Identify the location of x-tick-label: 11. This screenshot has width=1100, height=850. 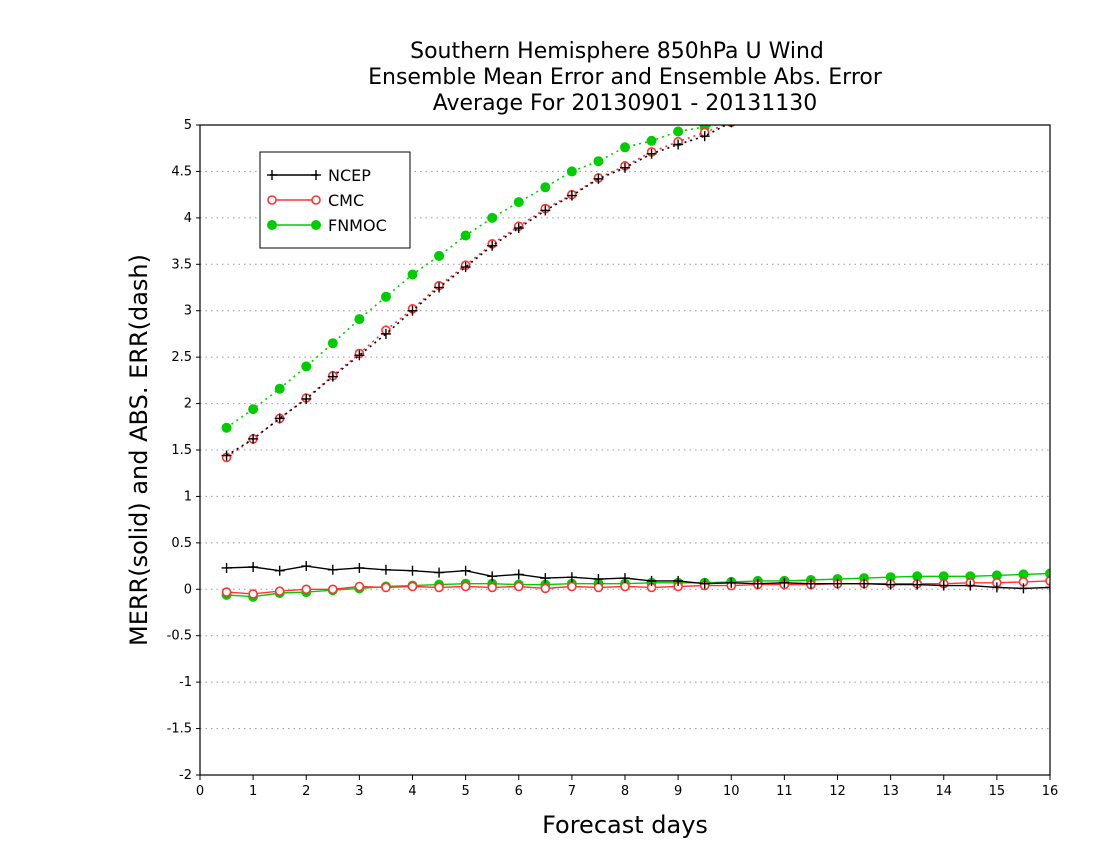
(784, 791).